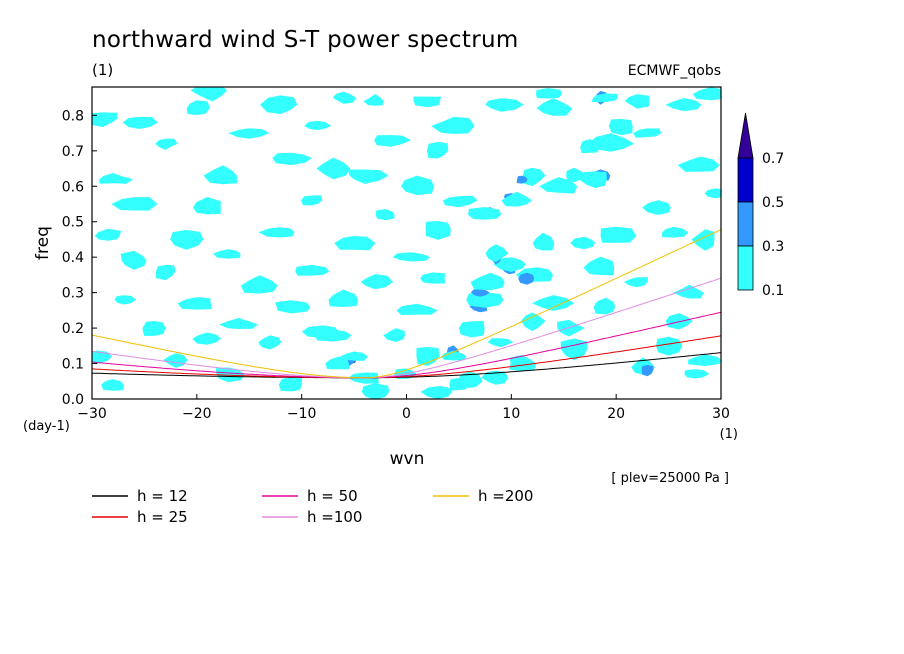 The height and width of the screenshot is (654, 904). What do you see at coordinates (773, 291) in the screenshot?
I see `colorbar-label: 0.1` at bounding box center [773, 291].